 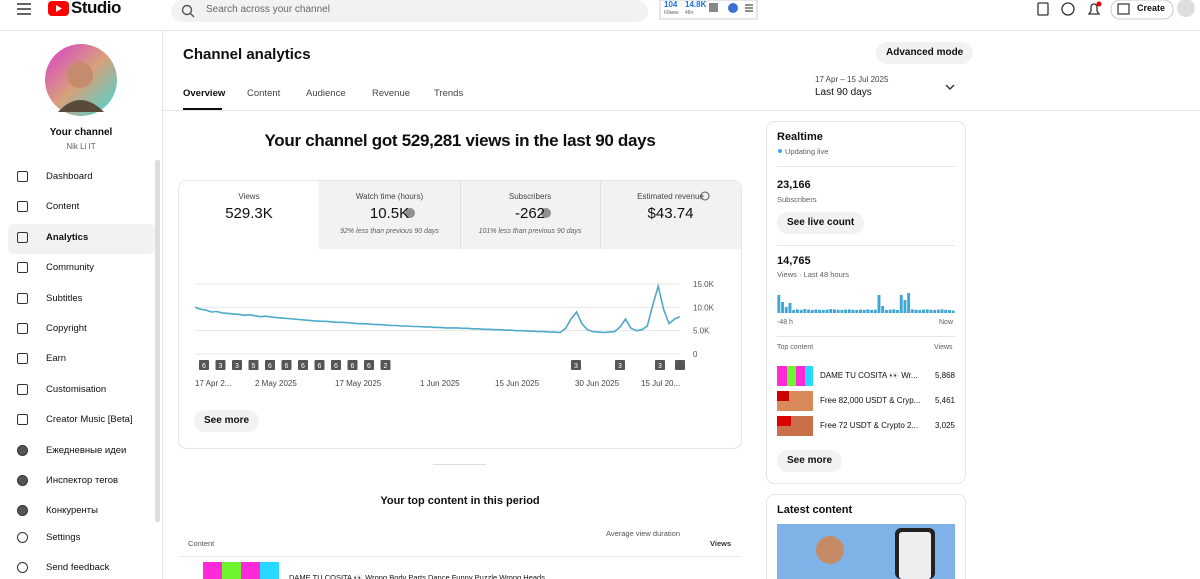 I want to click on nav-item: Copyright, so click(x=66, y=328).